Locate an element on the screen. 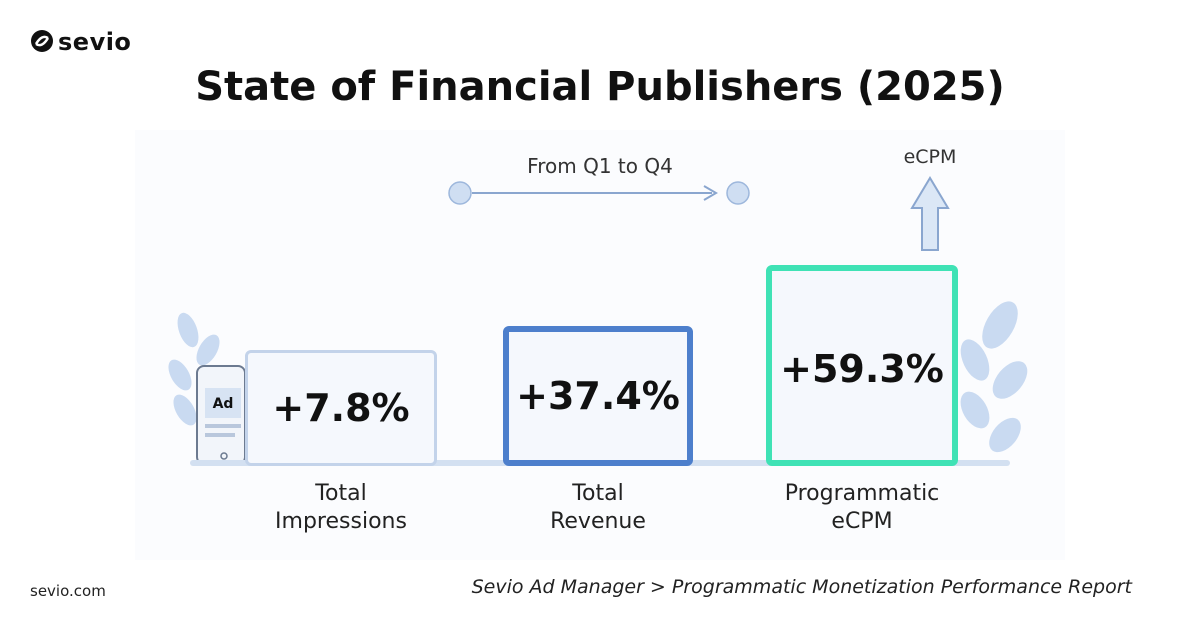 This screenshot has width=1200, height=627. ad-label: Ad is located at coordinates (223, 404).